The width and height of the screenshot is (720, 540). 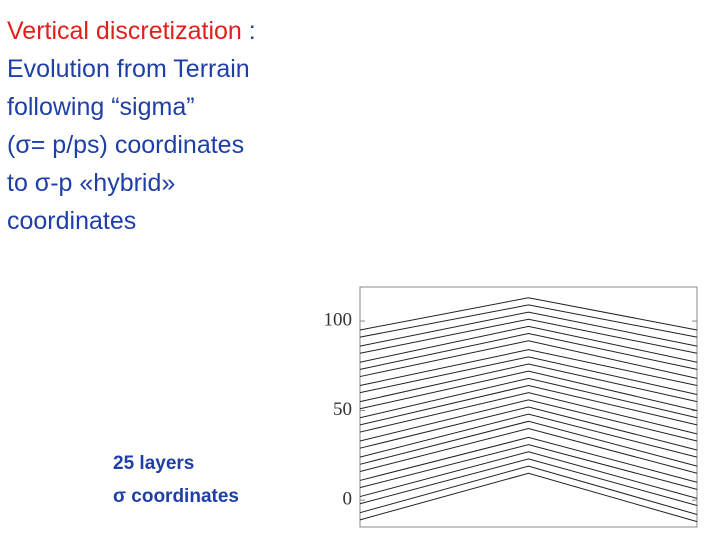 I want to click on body-line: following “sigma”, so click(x=101, y=107).